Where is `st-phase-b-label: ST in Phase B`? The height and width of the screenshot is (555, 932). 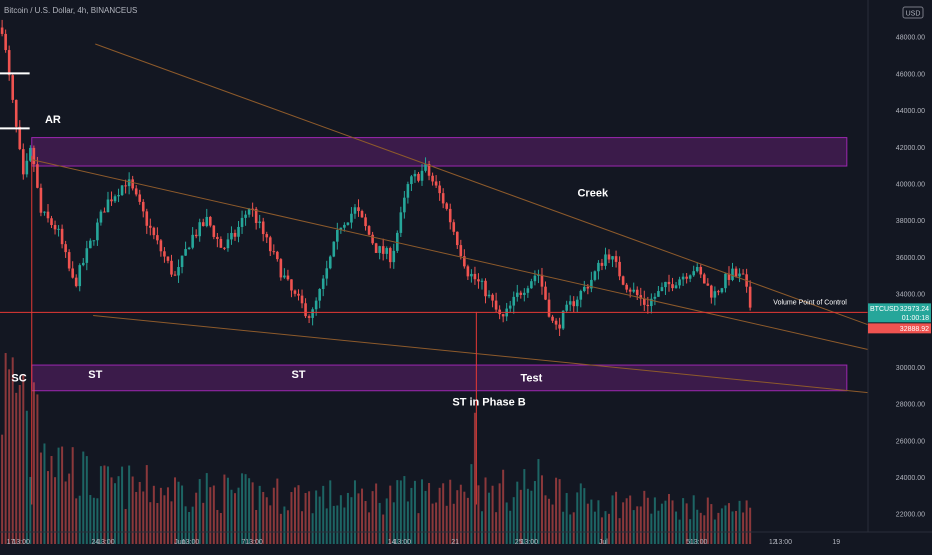
st-phase-b-label: ST in Phase B is located at coordinates (488, 402).